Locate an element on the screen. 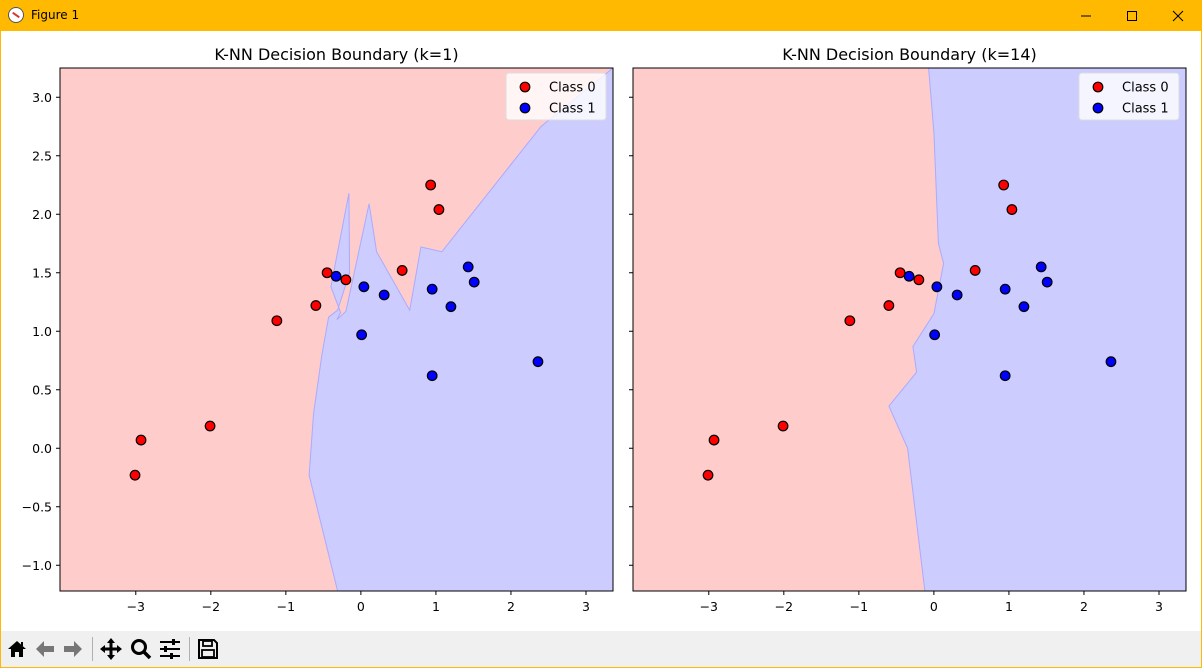  move-icon is located at coordinates (111, 649).